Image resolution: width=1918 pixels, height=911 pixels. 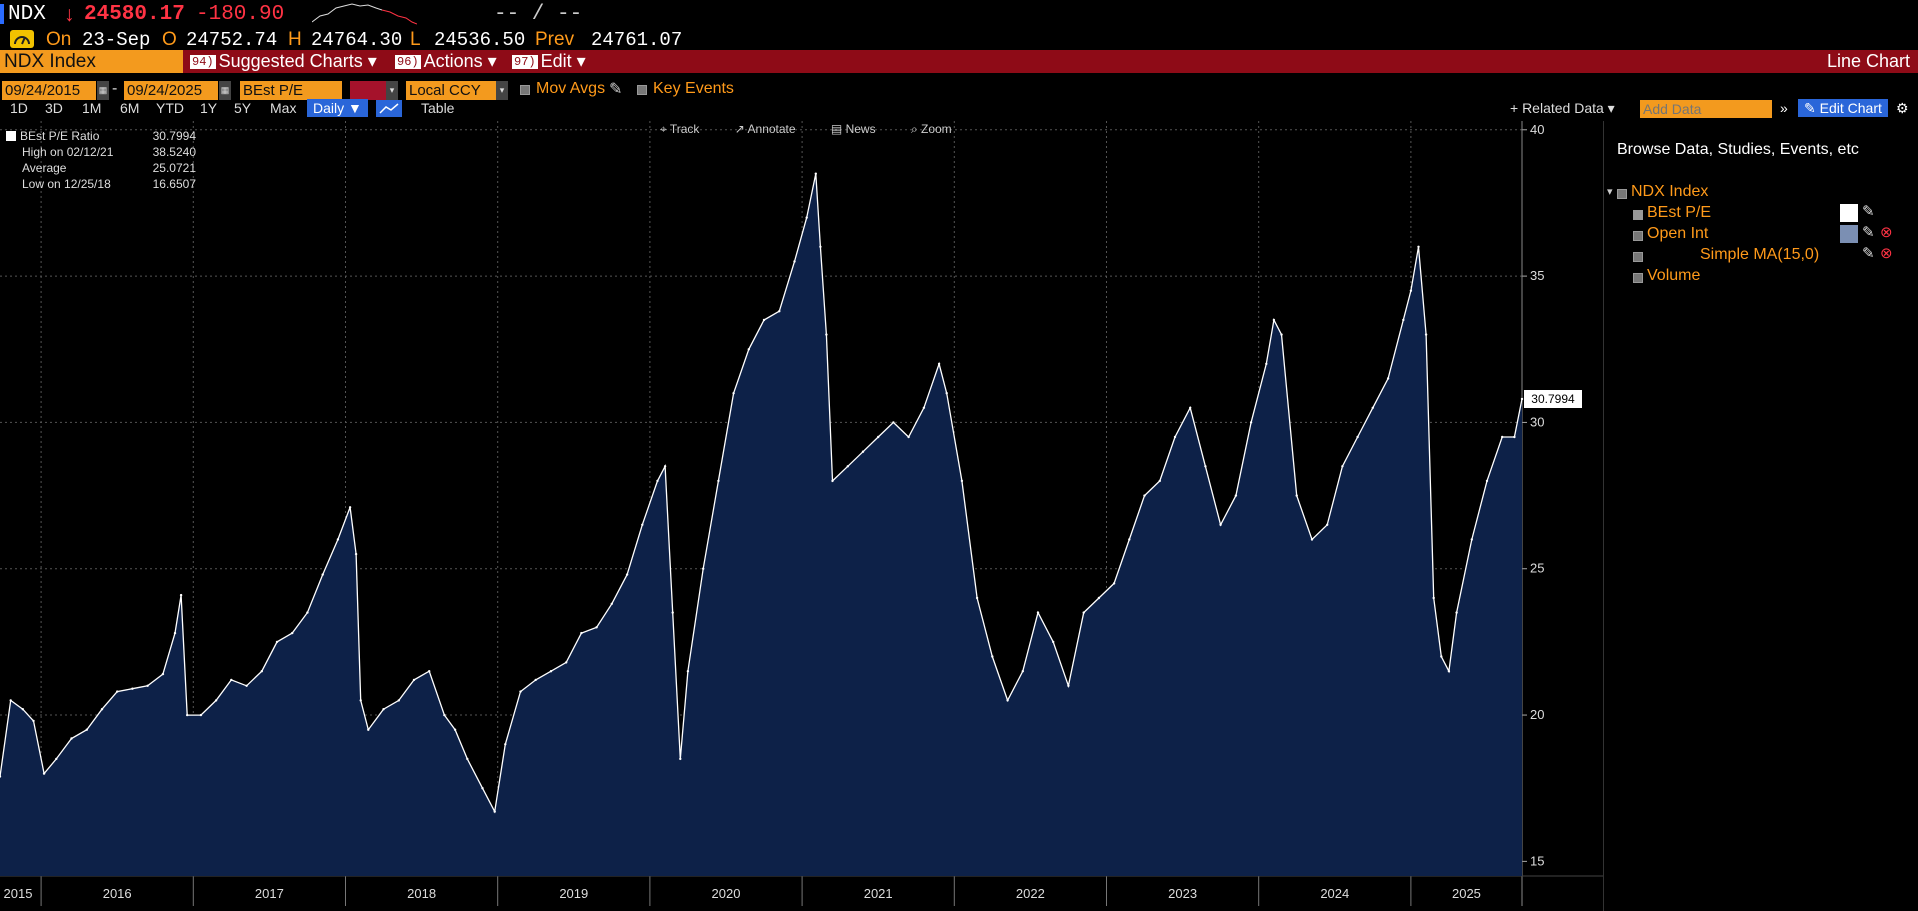 What do you see at coordinates (451, 90) in the screenshot?
I see `currency-selector: Local CCY` at bounding box center [451, 90].